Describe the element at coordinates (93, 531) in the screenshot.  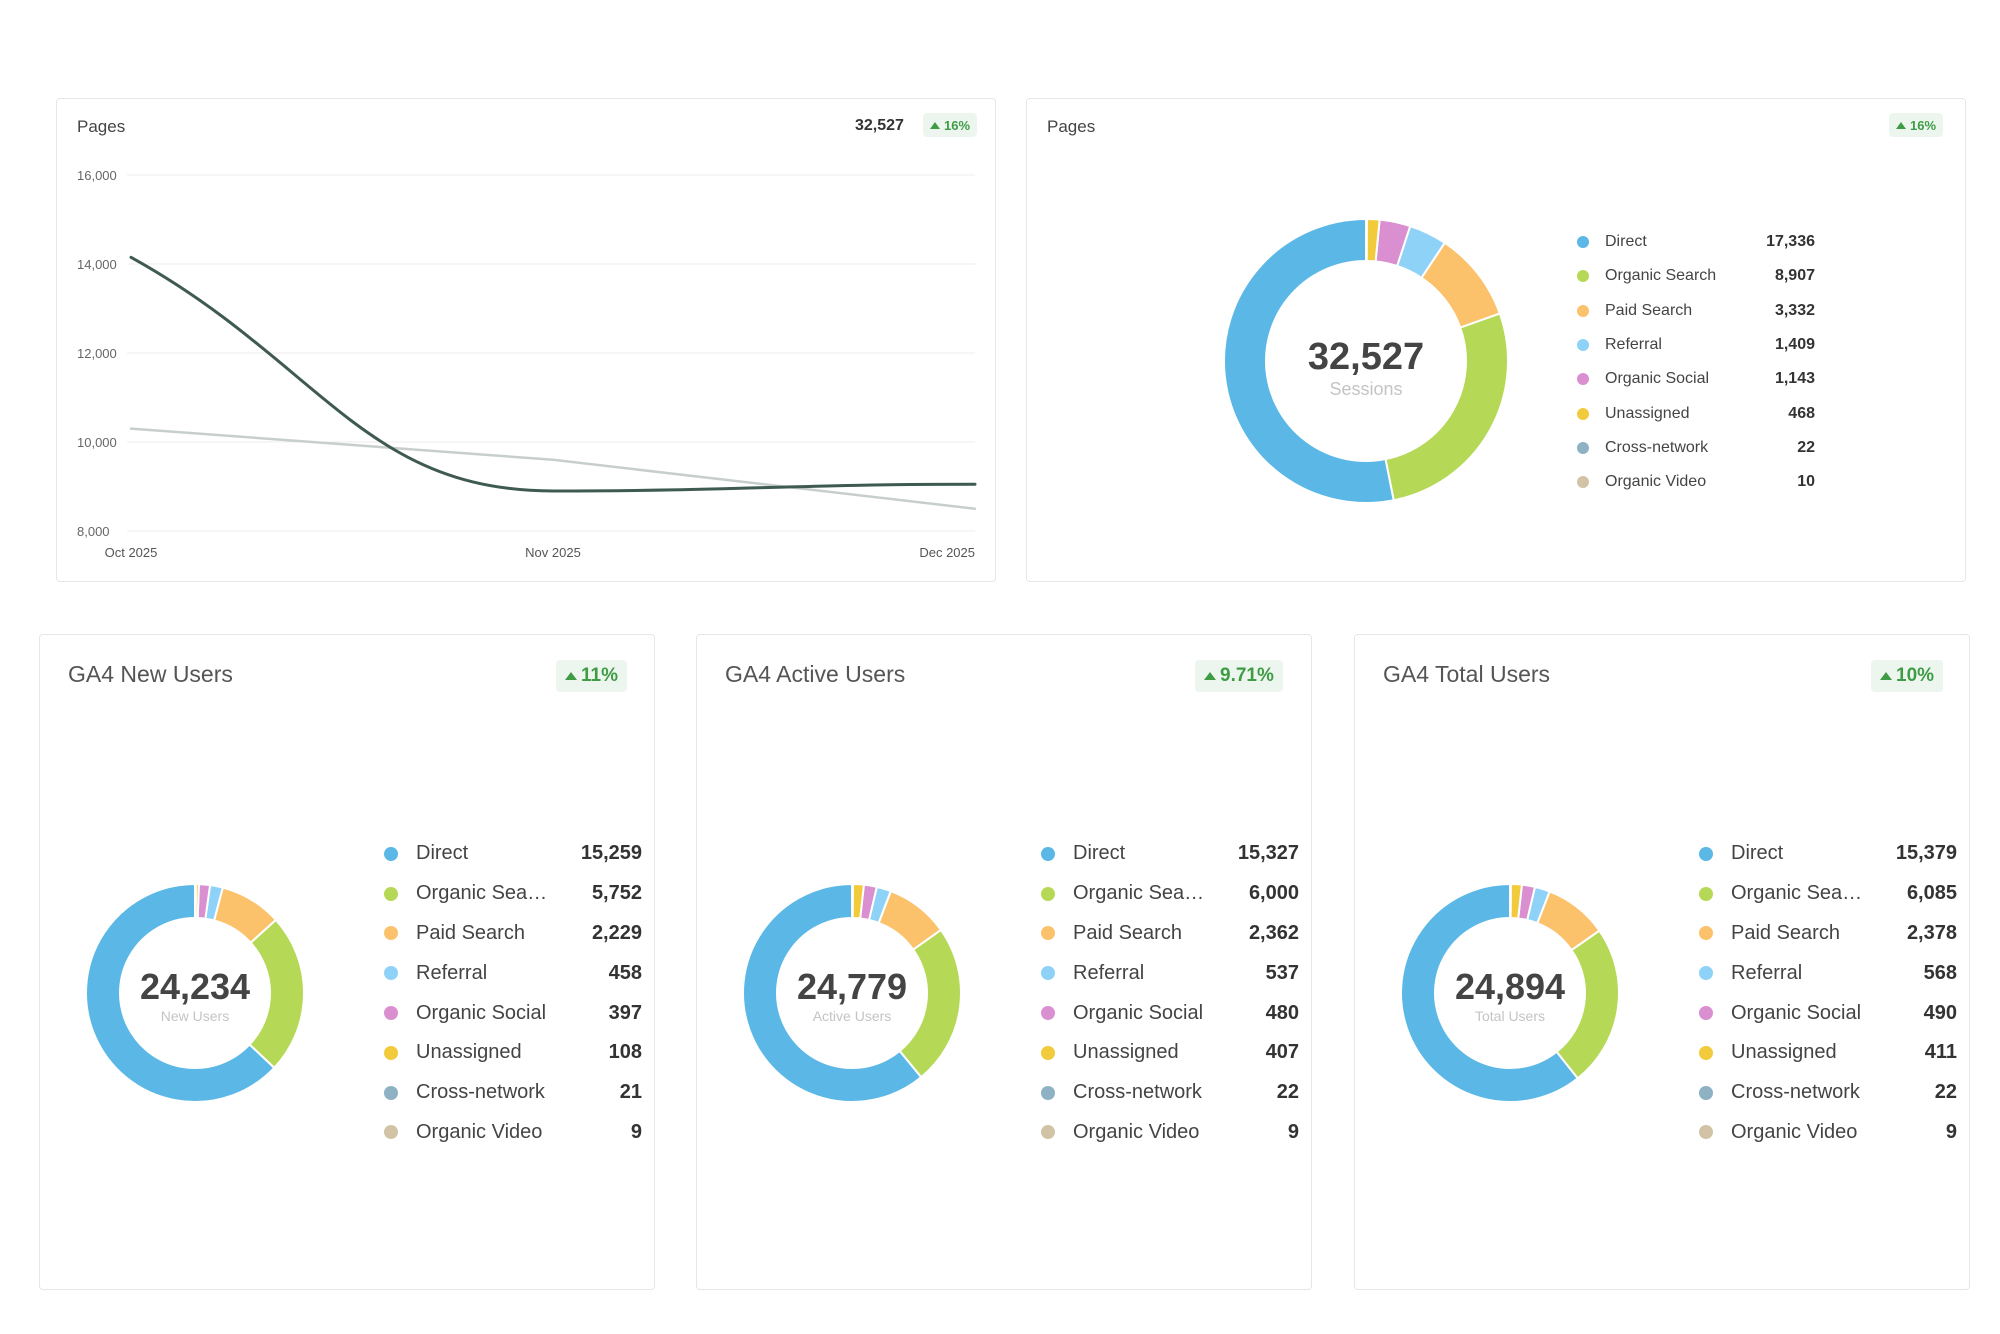
I see `y-tick-label: 8,000` at that location.